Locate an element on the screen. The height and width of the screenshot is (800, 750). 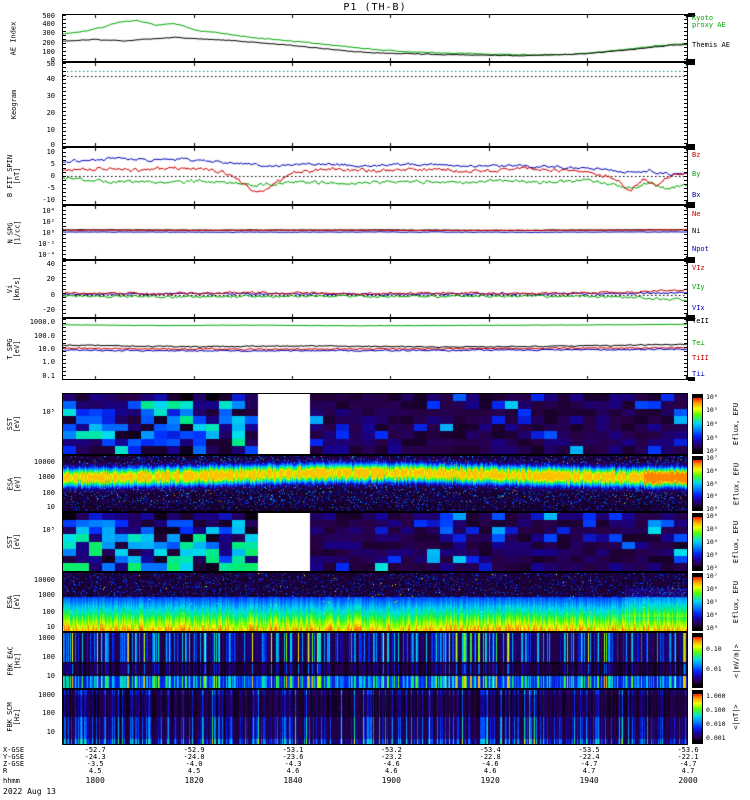
colorbar-tick-label: 10⁵ is located at coordinates (712, 528).